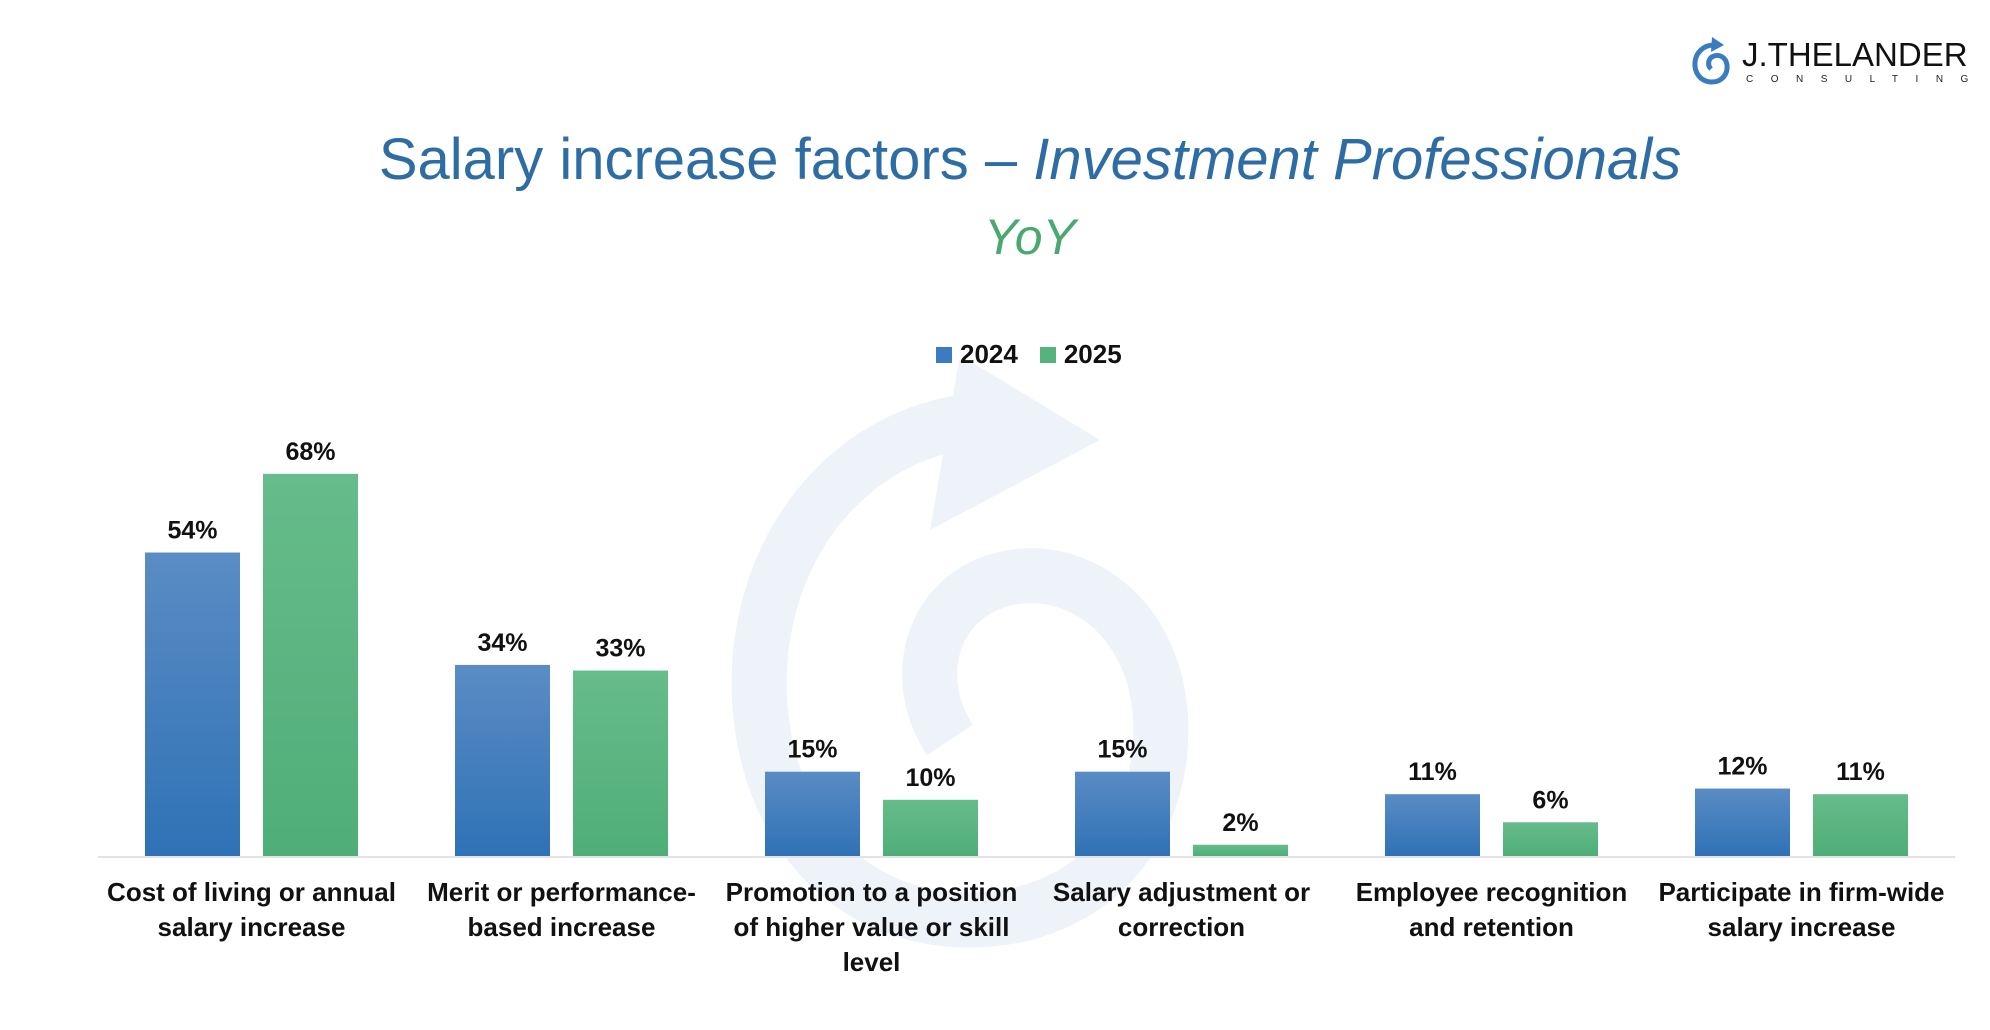 The width and height of the screenshot is (1990, 1030). Describe the element at coordinates (944, 354) in the screenshot. I see `legend-swatch-2024` at that location.